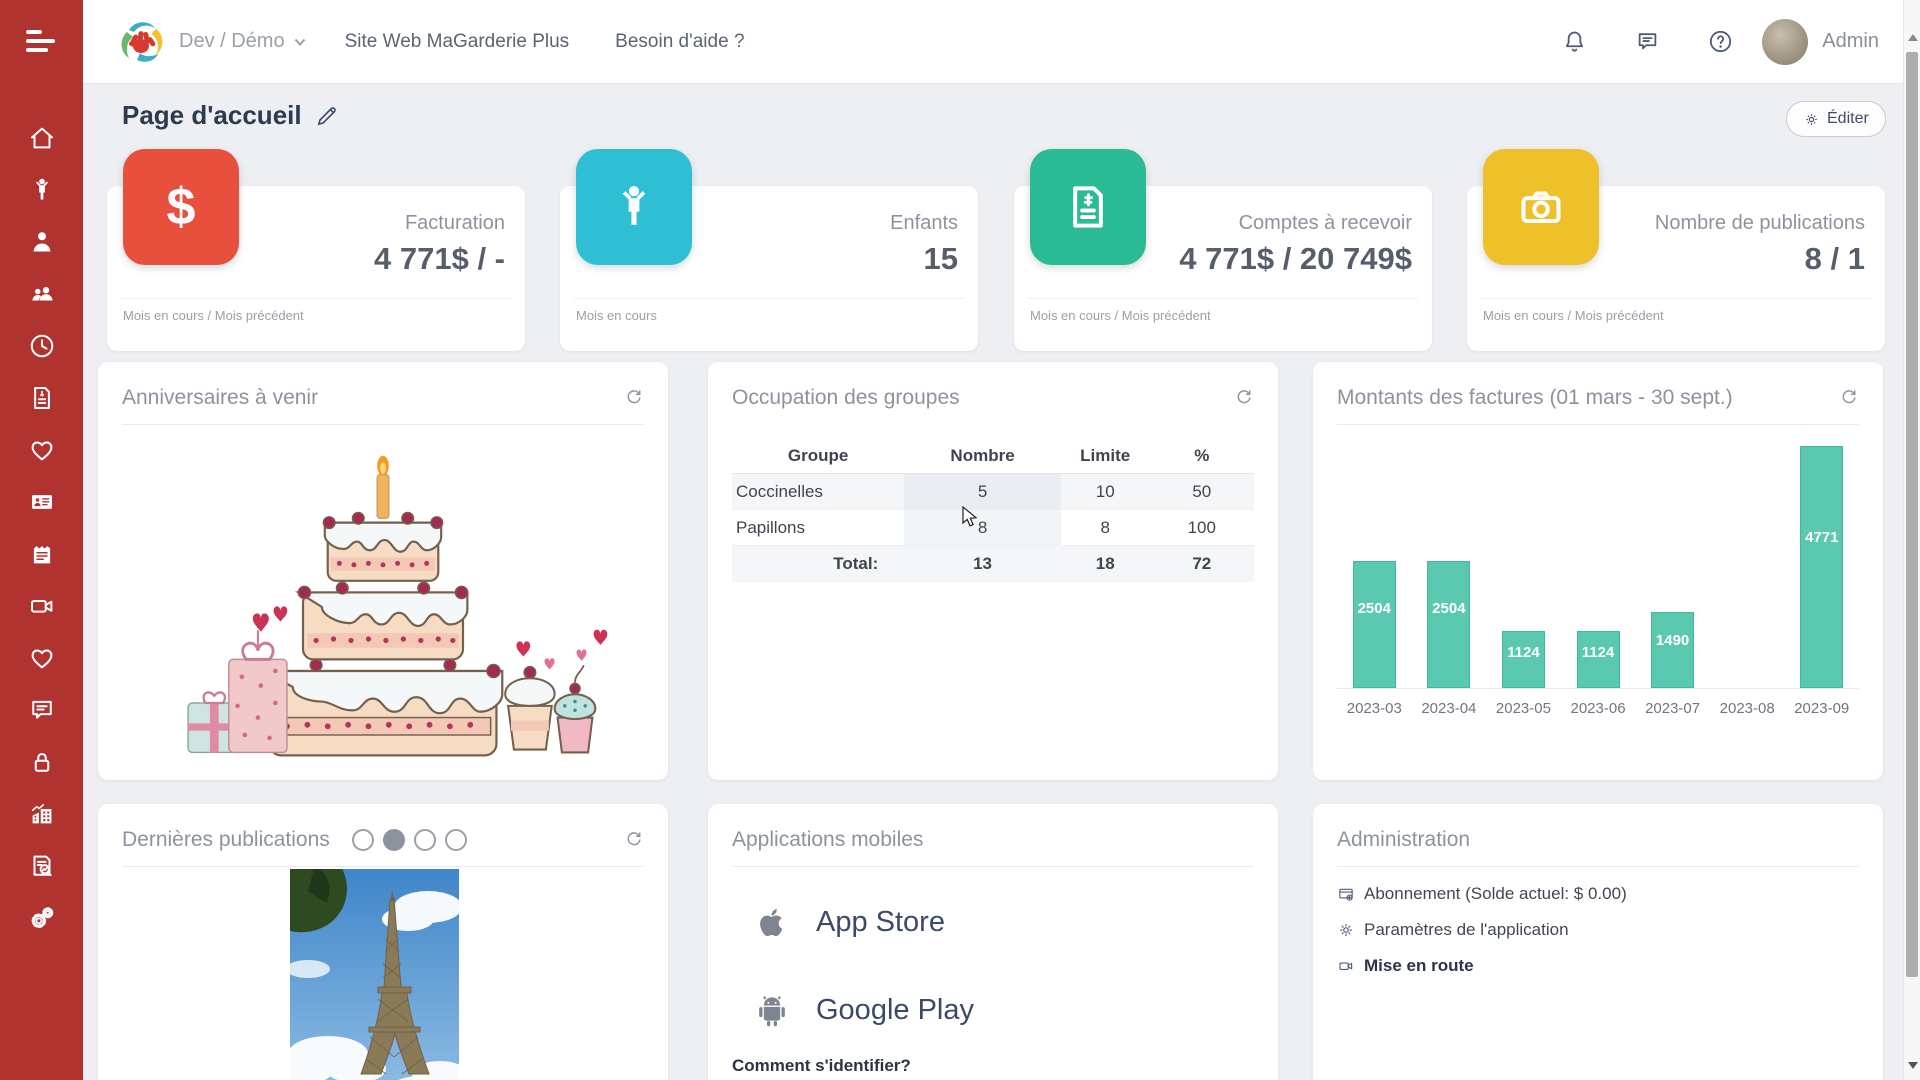  I want to click on magarderie-logo-icon, so click(141, 42).